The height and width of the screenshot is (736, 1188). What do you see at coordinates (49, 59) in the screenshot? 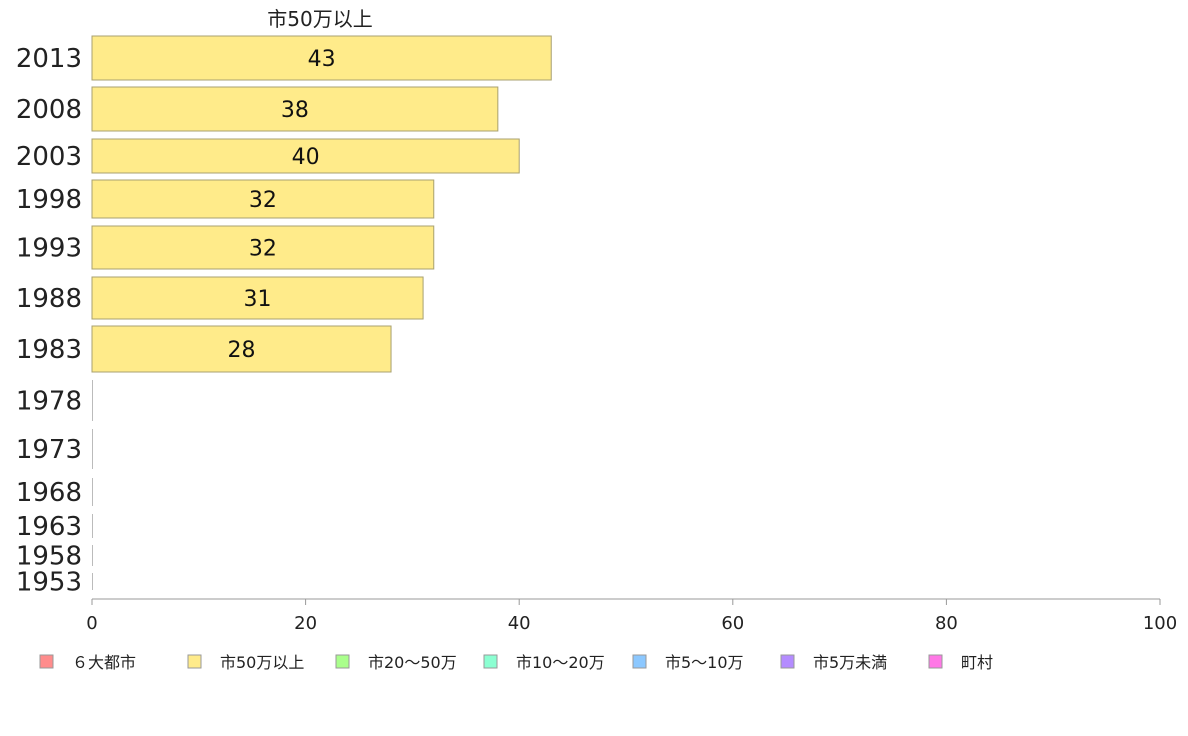
I see `category-label: 2013` at bounding box center [49, 59].